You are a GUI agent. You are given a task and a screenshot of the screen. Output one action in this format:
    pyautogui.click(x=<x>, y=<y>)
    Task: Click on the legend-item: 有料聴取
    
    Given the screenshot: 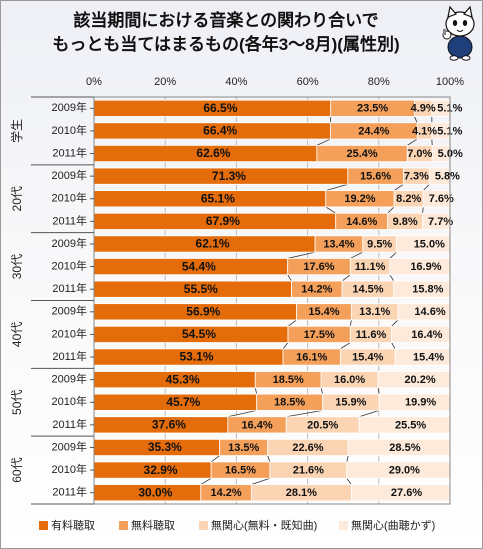 What is the action you would take?
    pyautogui.click(x=67, y=526)
    